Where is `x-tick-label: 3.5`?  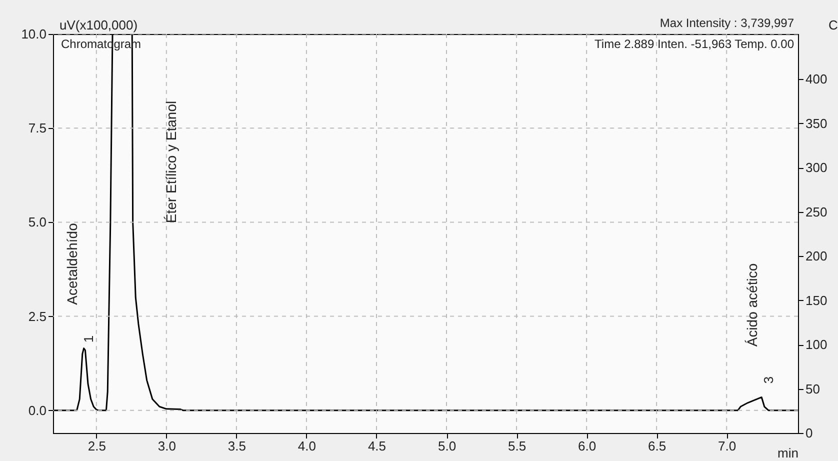
x-tick-label: 3.5 is located at coordinates (237, 446).